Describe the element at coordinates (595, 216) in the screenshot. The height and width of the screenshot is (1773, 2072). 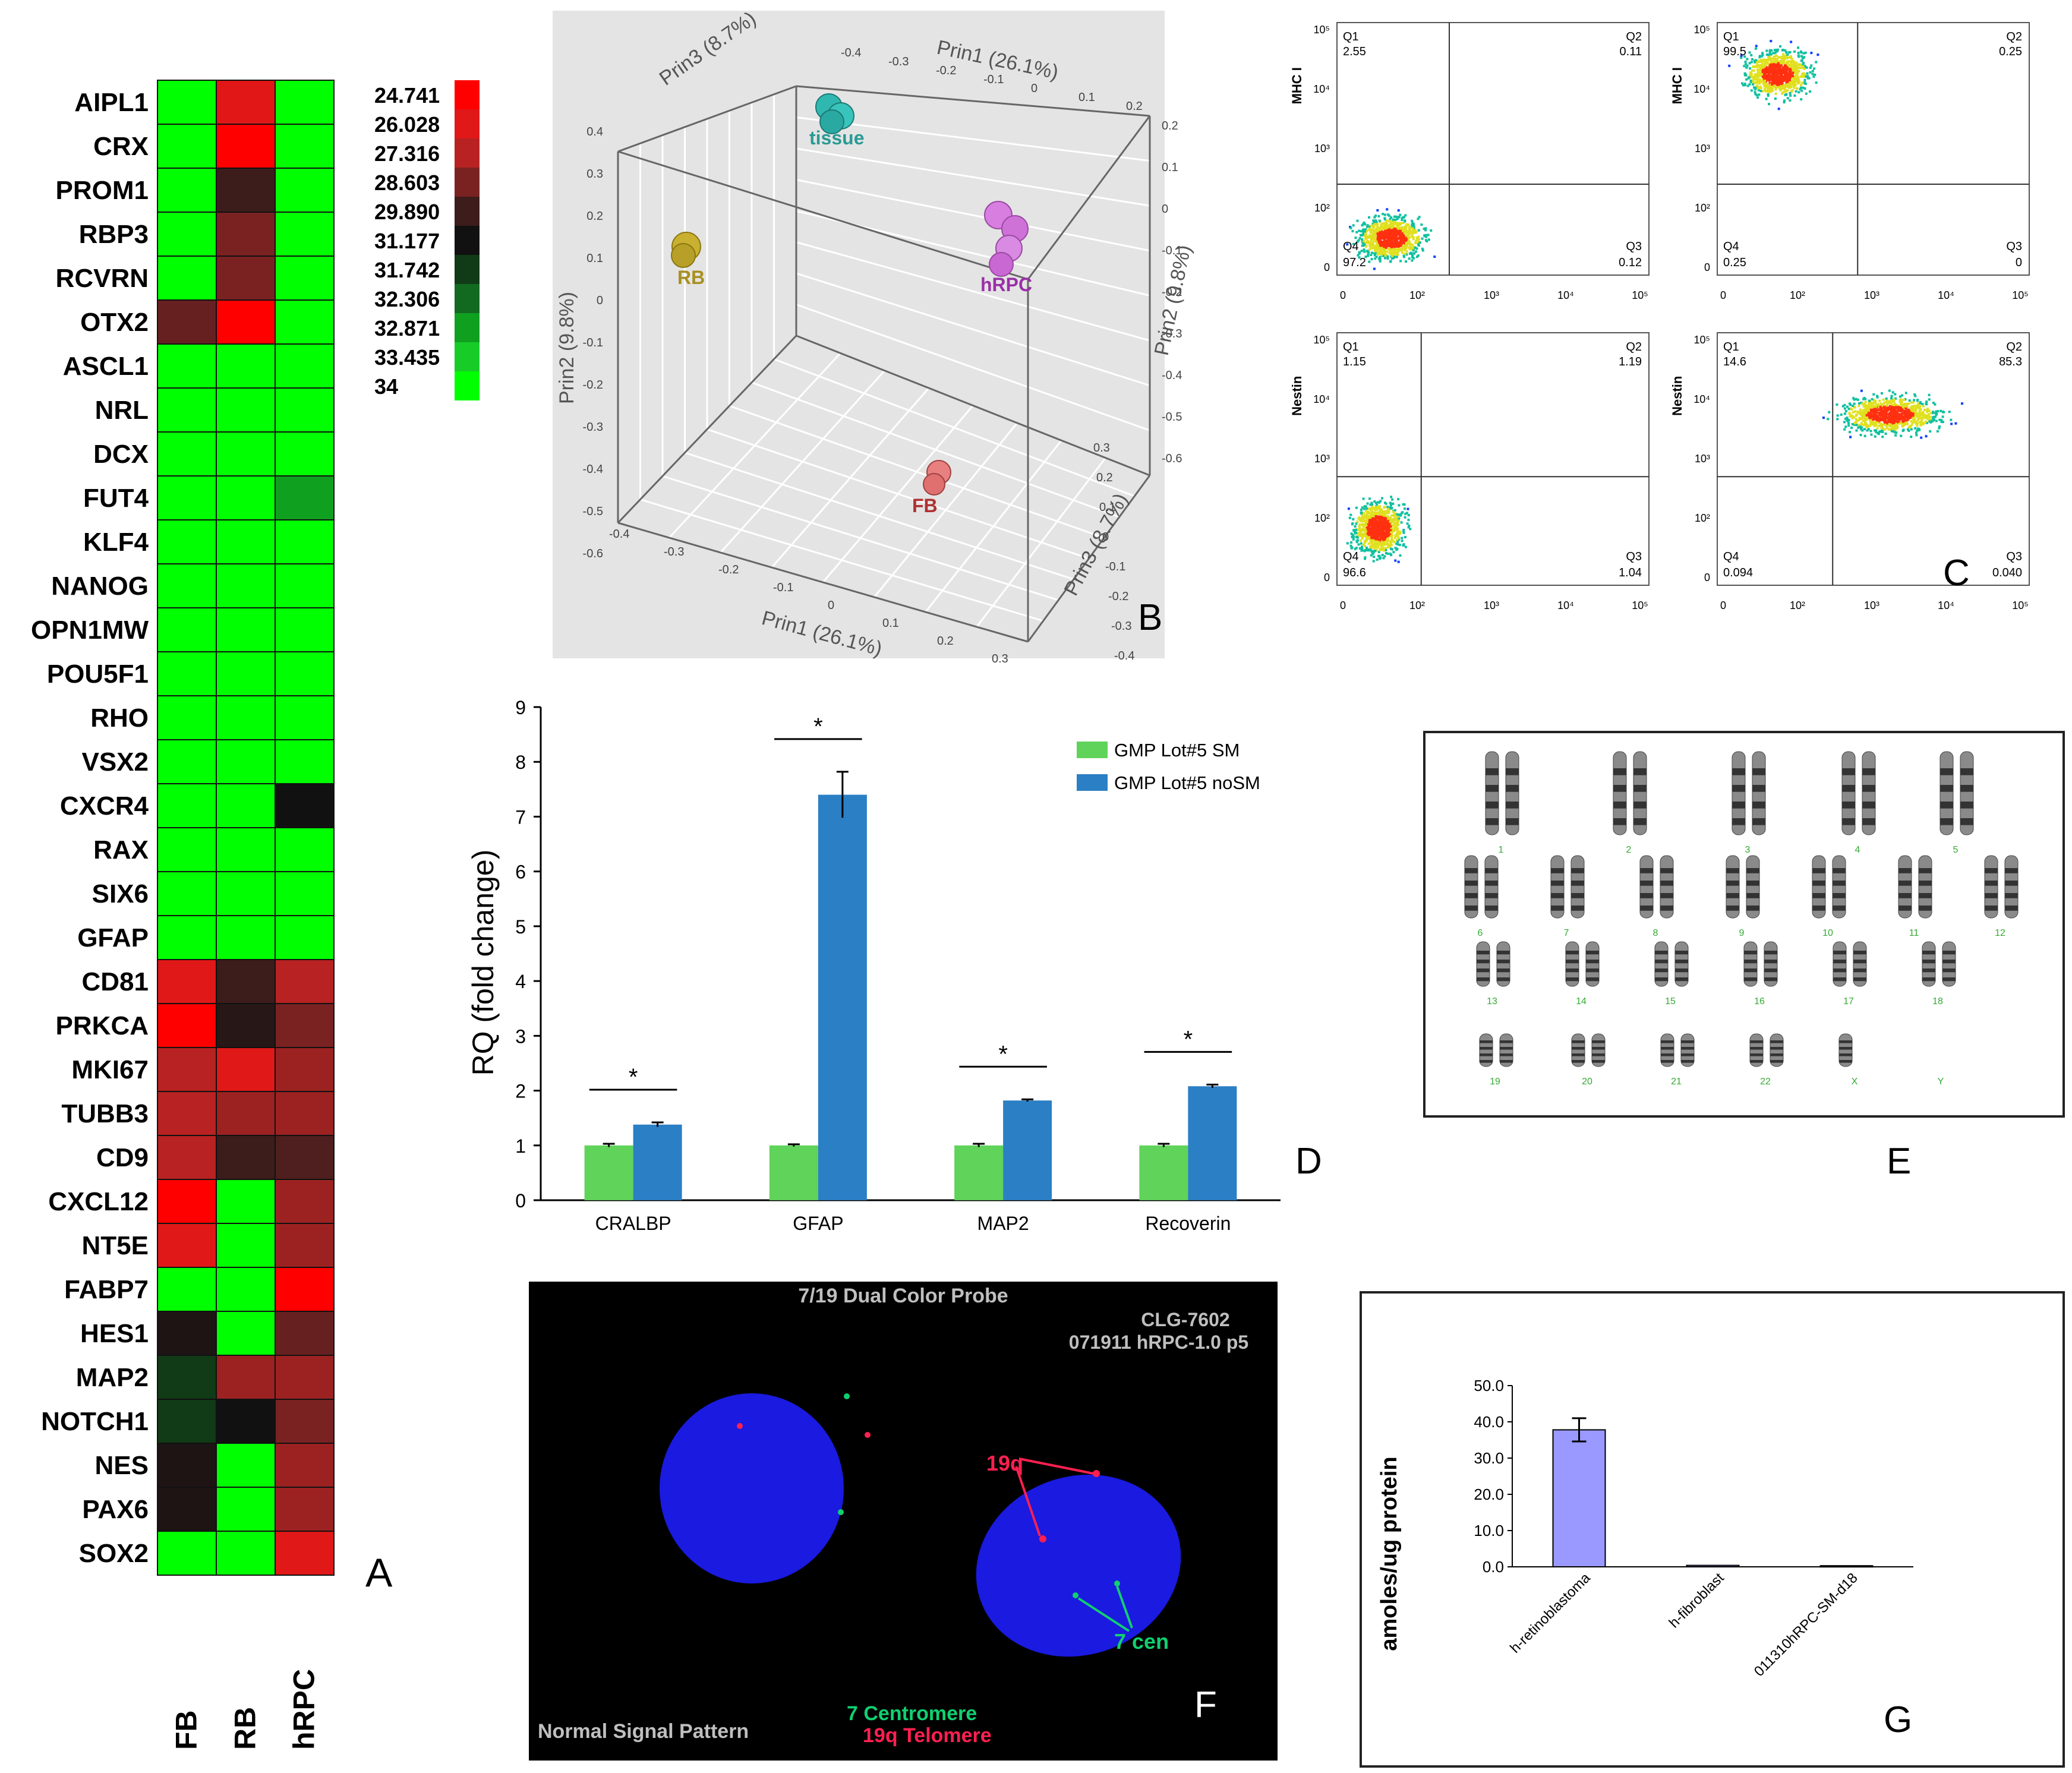
I see `pca-tick-left: 0.2` at that location.